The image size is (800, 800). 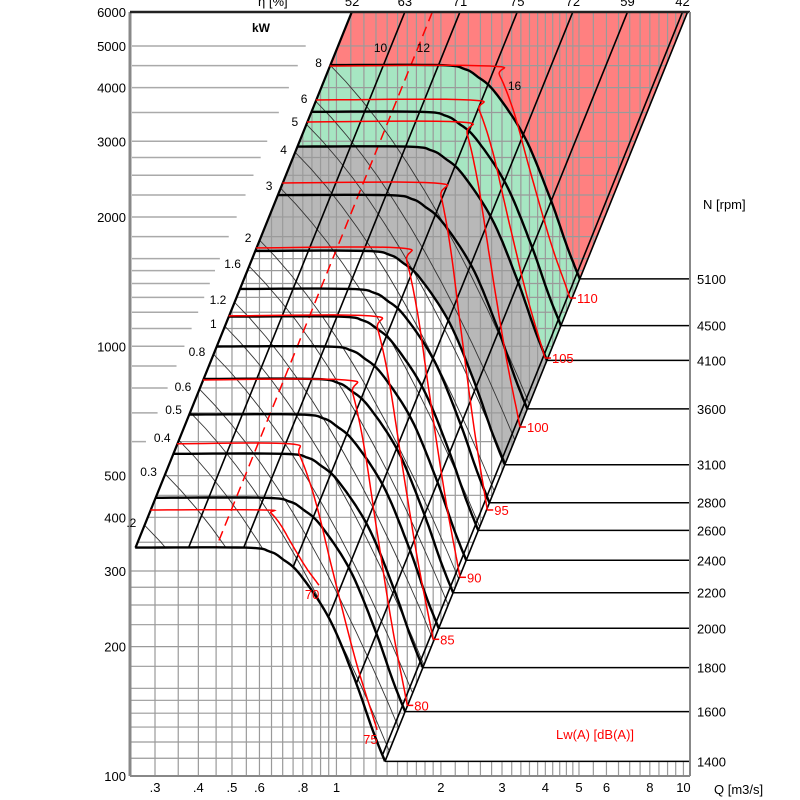 I want to click on noise-level-label: 105, so click(x=563, y=358).